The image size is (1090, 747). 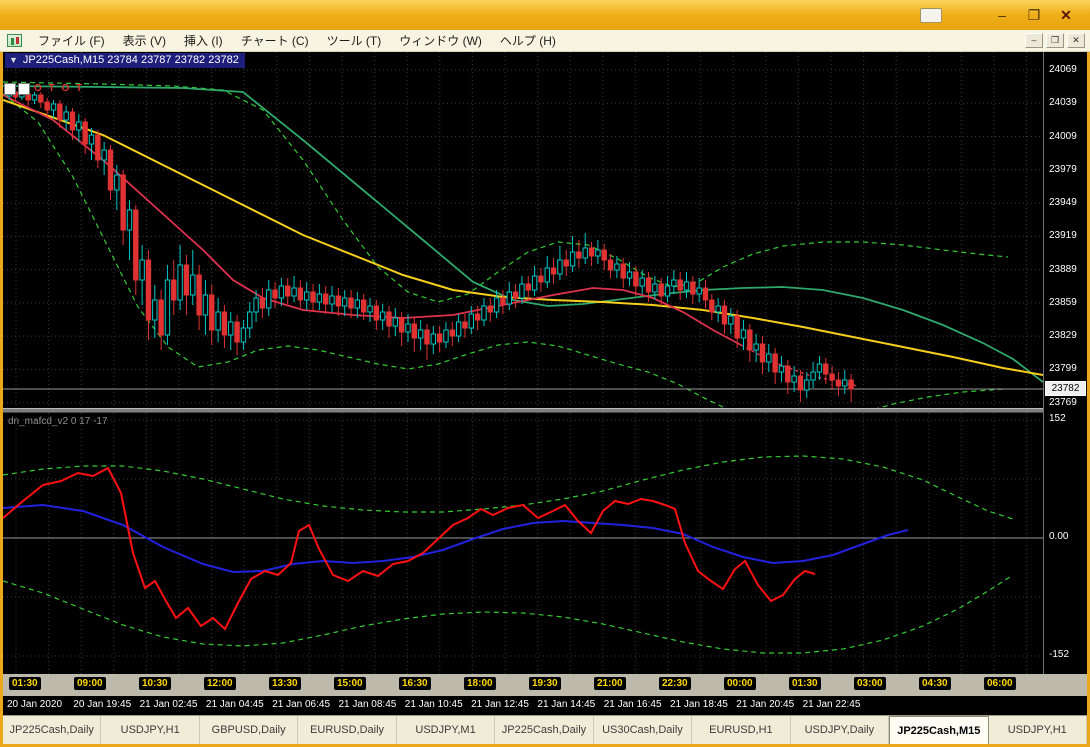 What do you see at coordinates (203, 41) in the screenshot?
I see `menu-item: 挿入 (I)` at bounding box center [203, 41].